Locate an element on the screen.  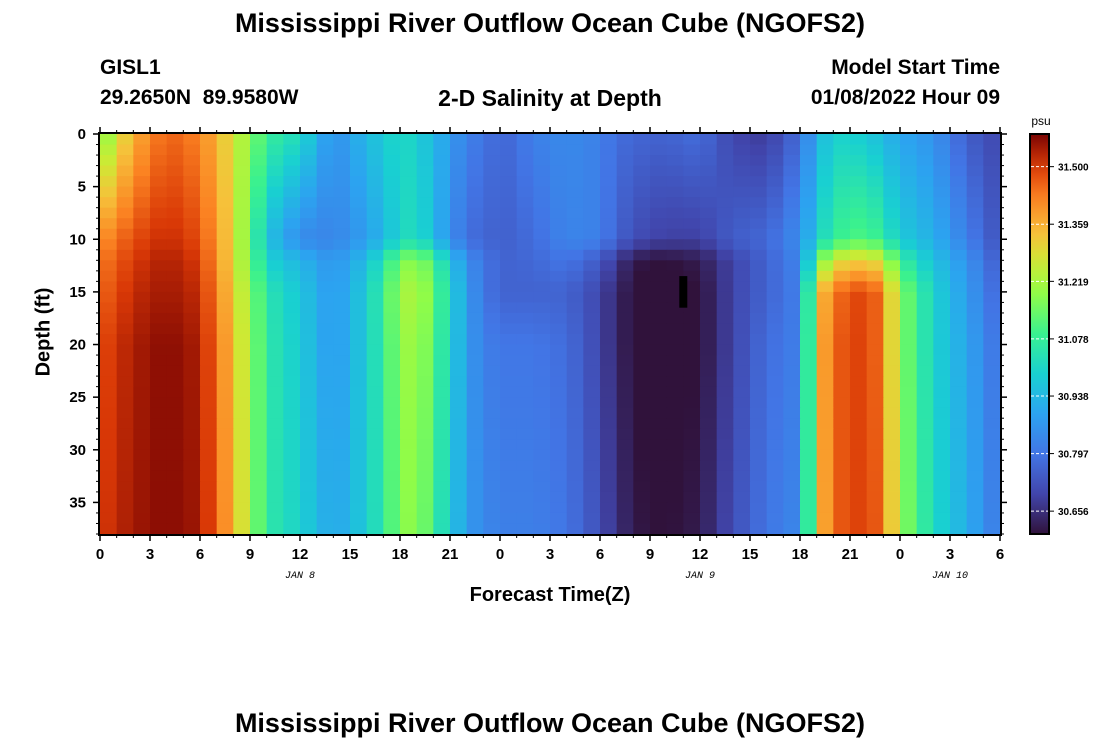
x-tick-label: 12 is located at coordinates (300, 554).